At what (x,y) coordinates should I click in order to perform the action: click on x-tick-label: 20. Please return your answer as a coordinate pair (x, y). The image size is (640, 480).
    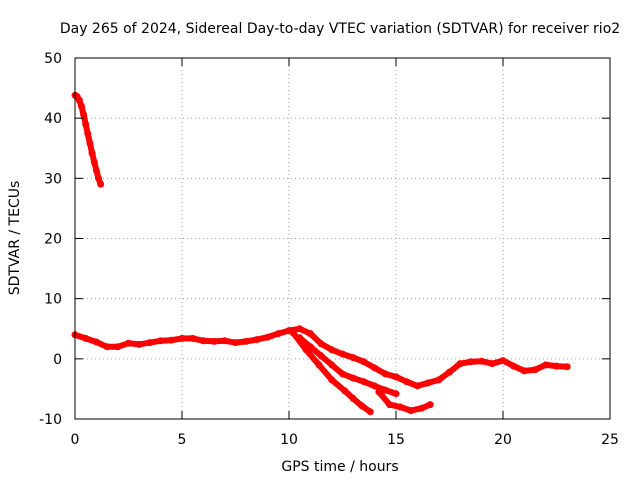
    Looking at the image, I should click on (503, 440).